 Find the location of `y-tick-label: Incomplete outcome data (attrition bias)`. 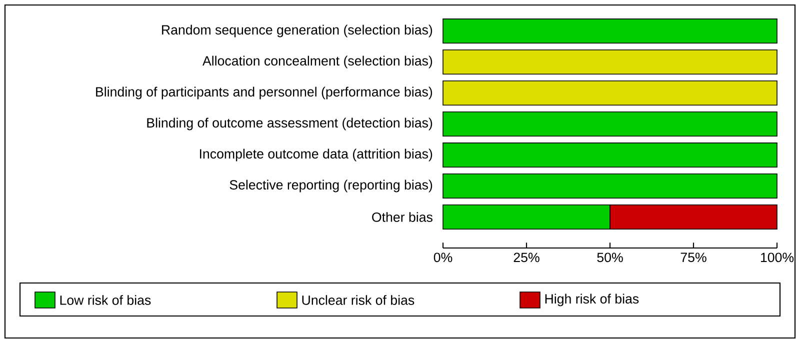

y-tick-label: Incomplete outcome data (attrition bias) is located at coordinates (316, 155).